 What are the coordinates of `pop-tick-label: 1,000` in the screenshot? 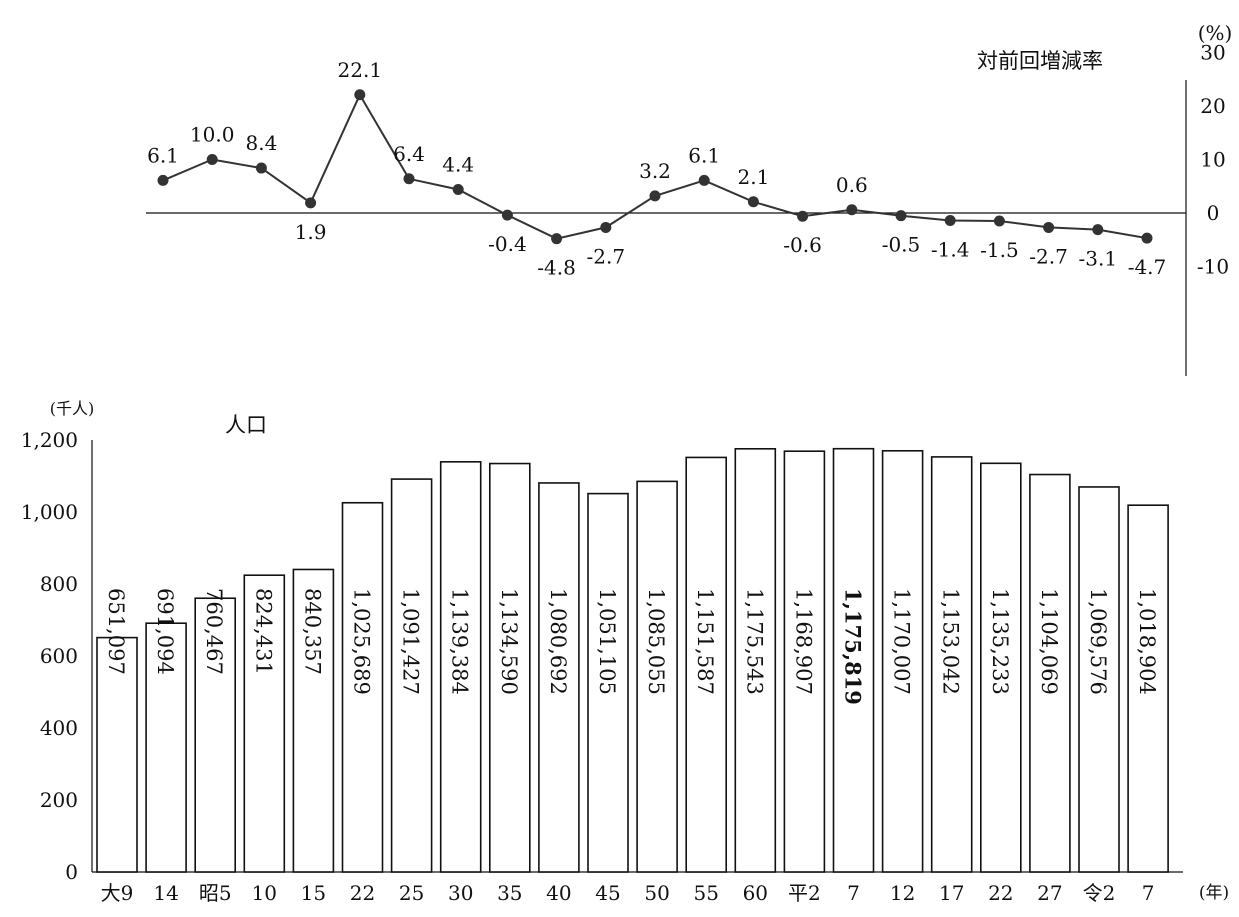 It's located at (49, 512).